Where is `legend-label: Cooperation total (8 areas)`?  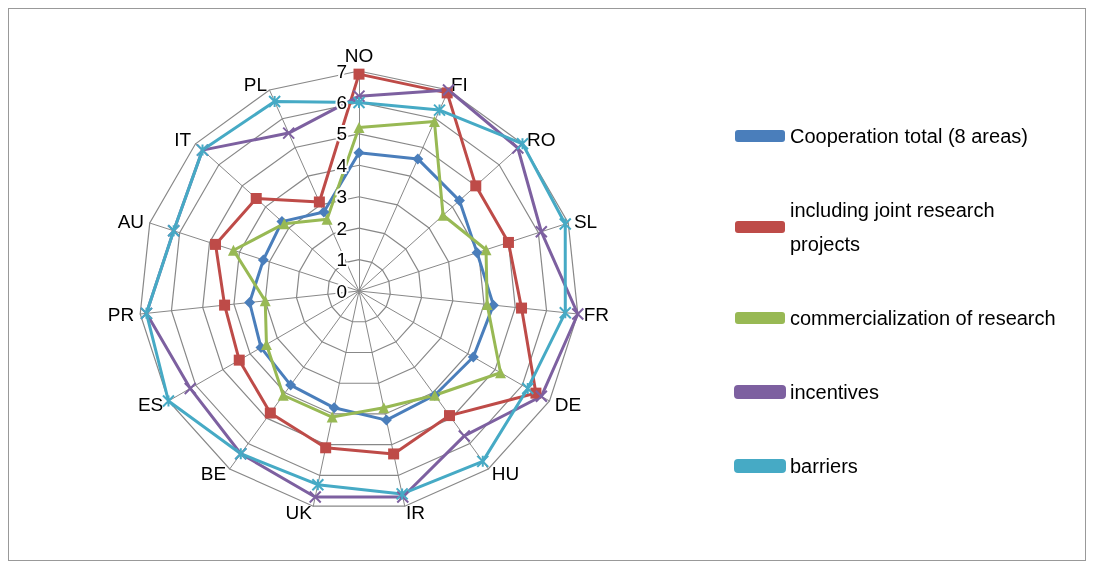 legend-label: Cooperation total (8 areas) is located at coordinates (909, 136).